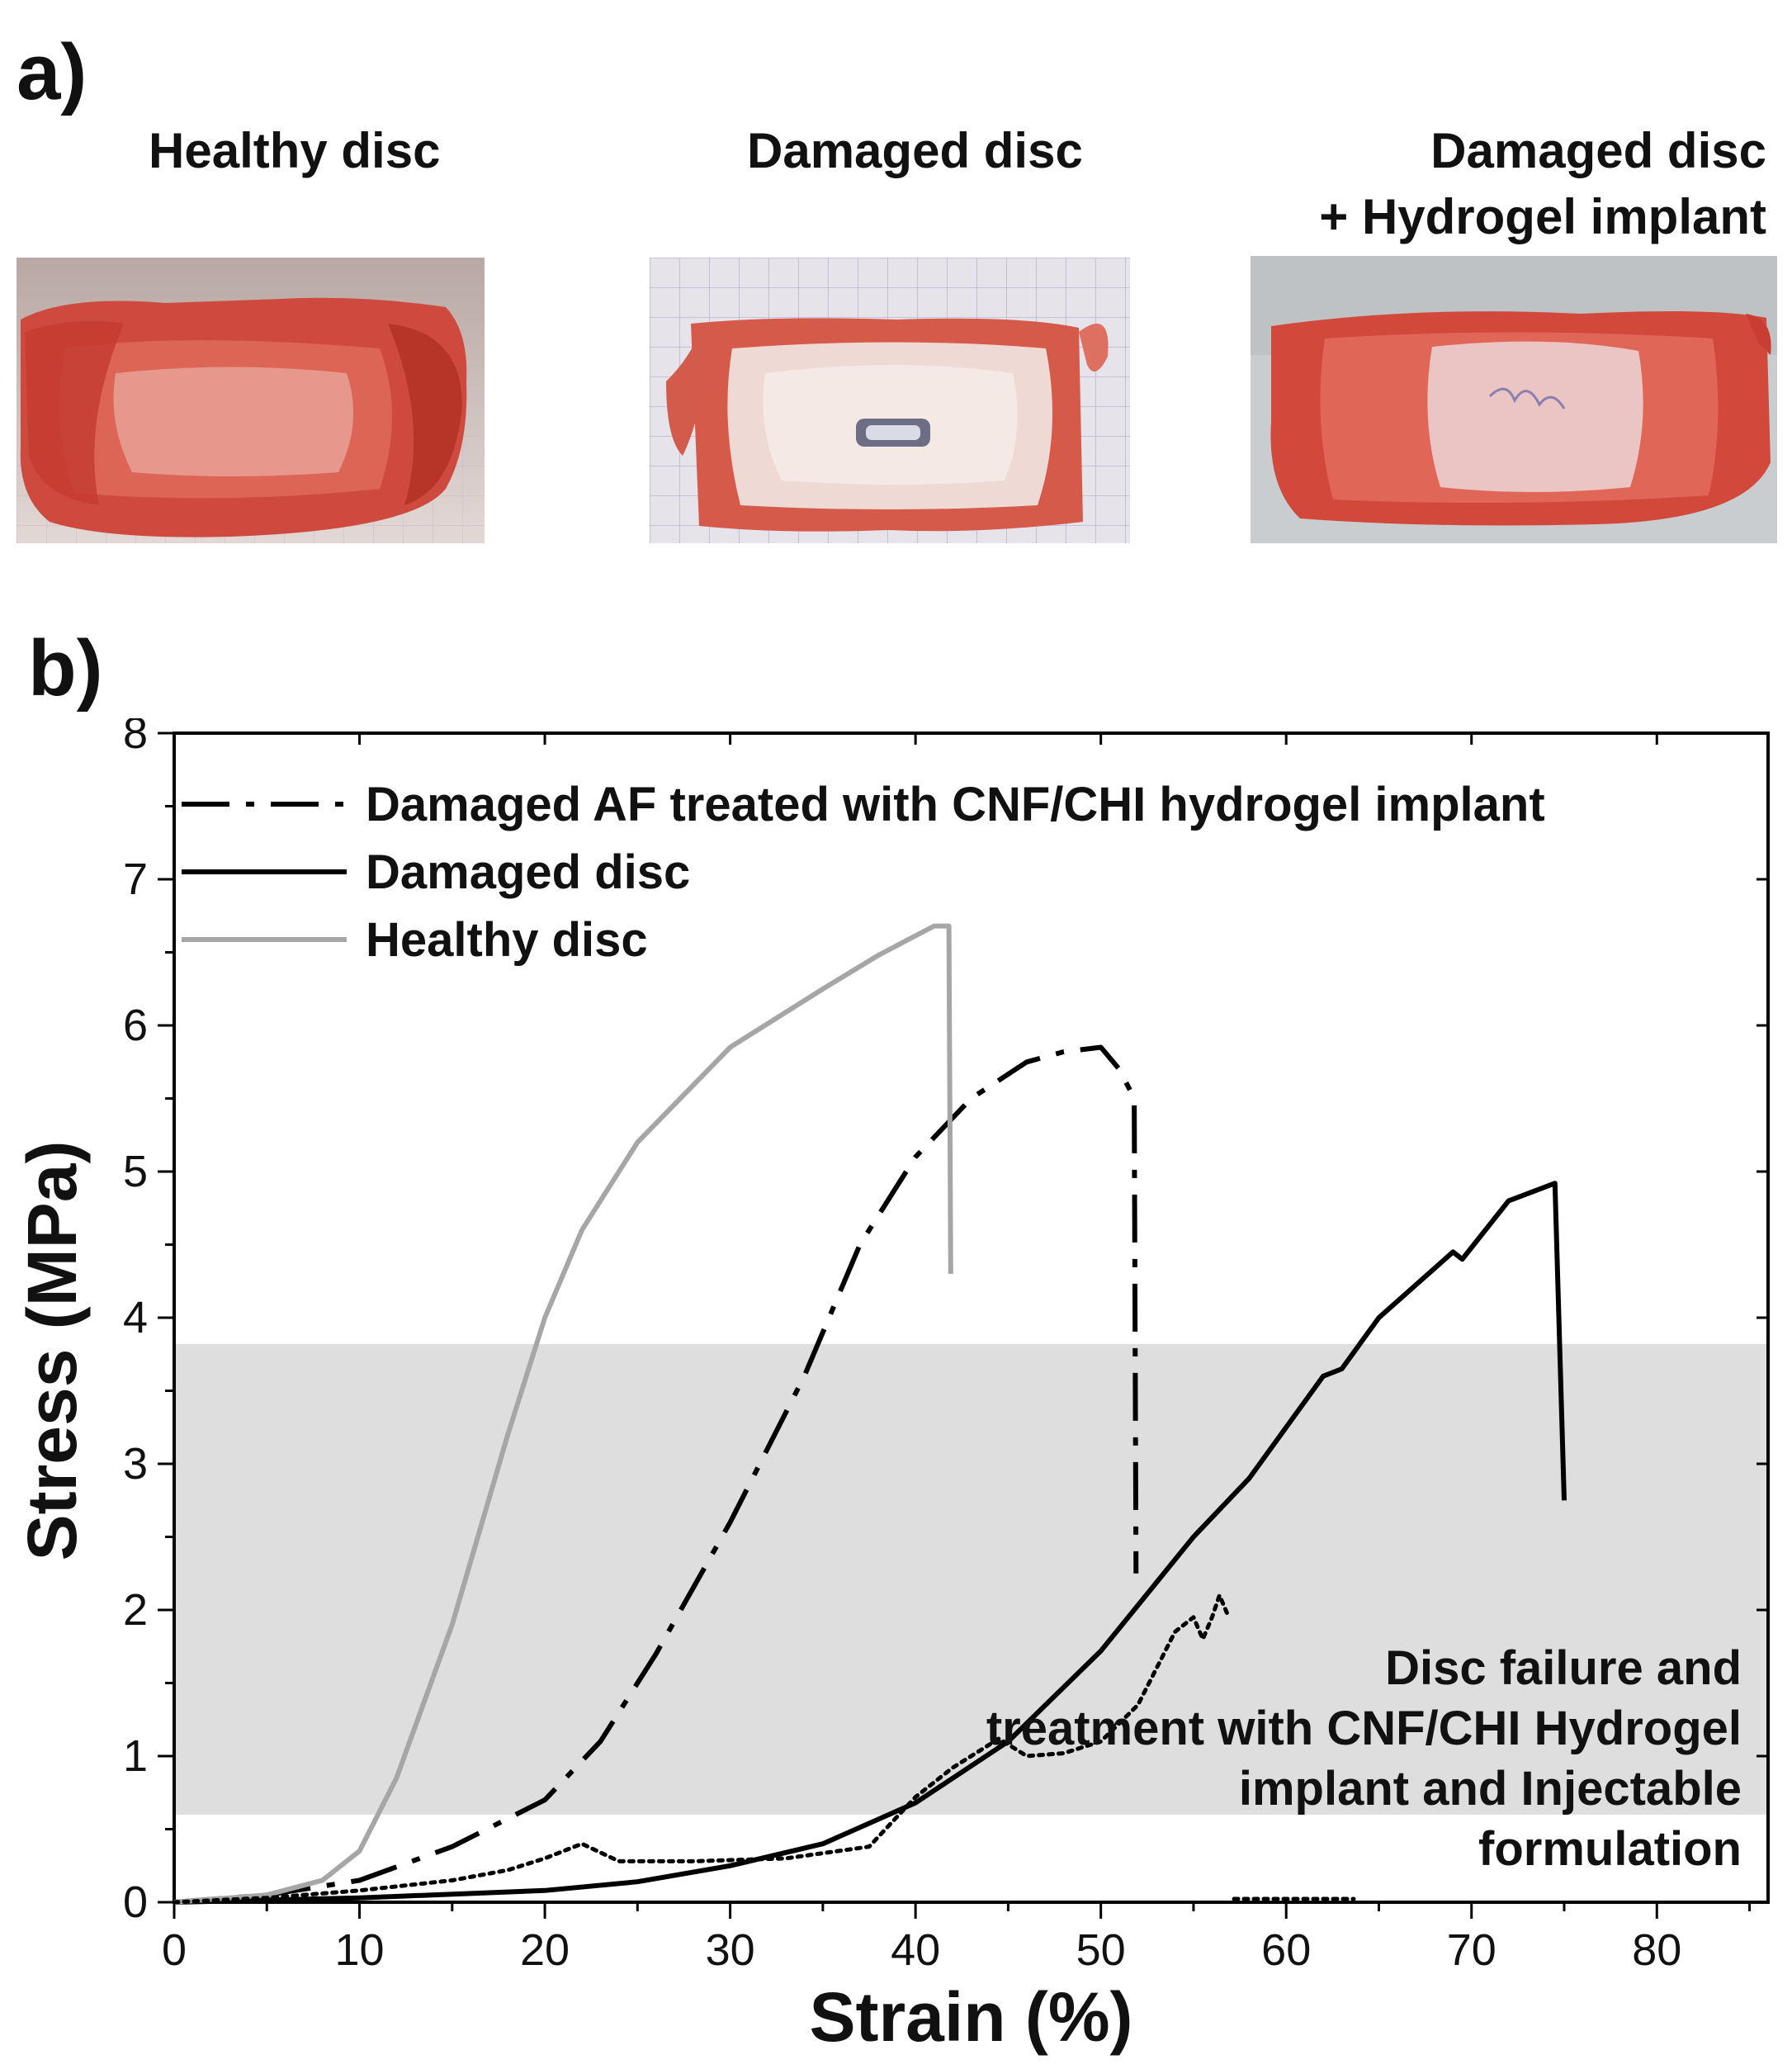 Image resolution: width=1792 pixels, height=2069 pixels. I want to click on photo-title-healthy-line-1: Healthy disc, so click(295, 151).